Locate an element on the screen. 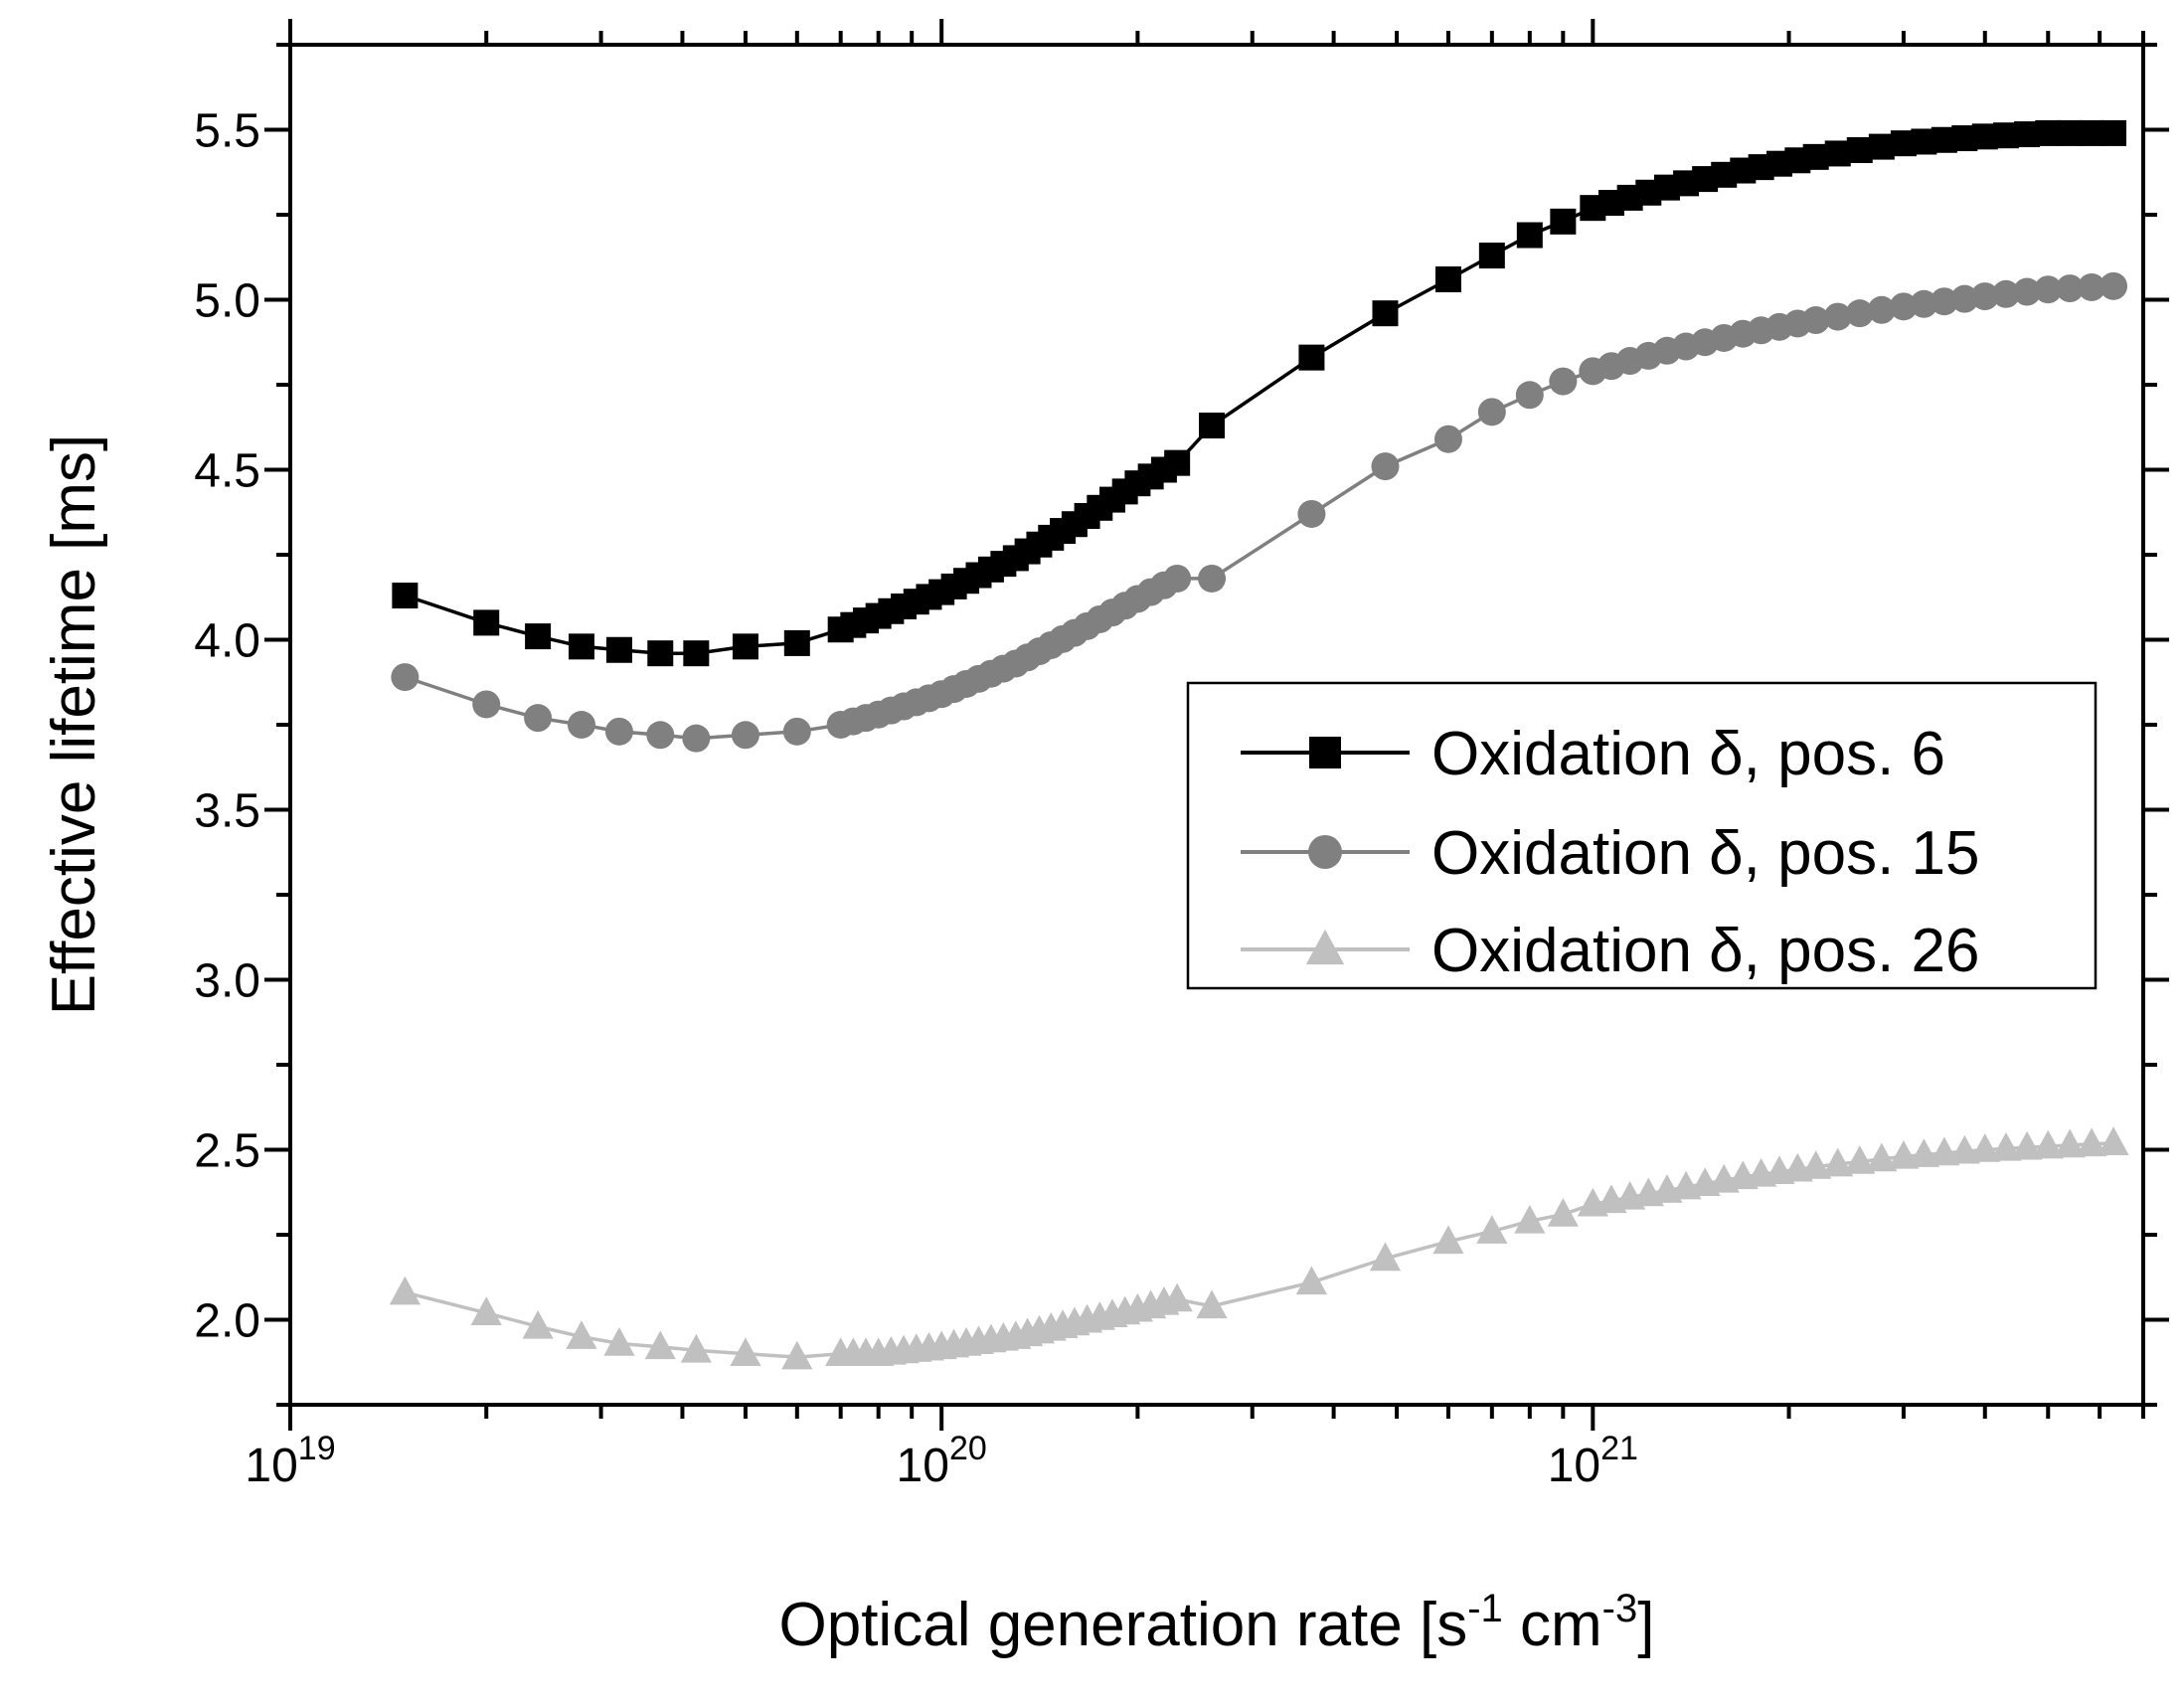  legend-box is located at coordinates (1642, 835).